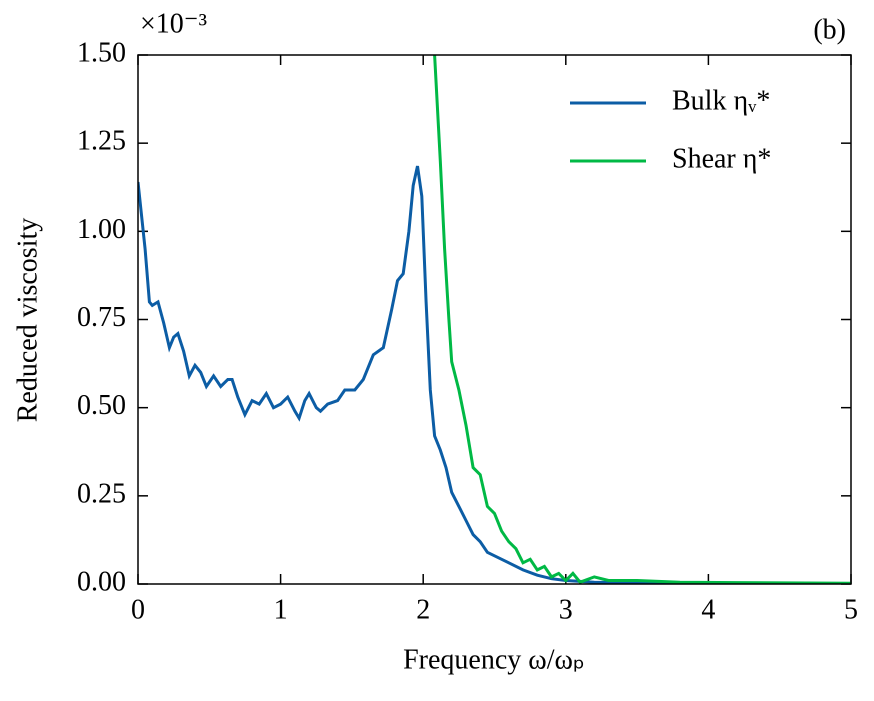 The width and height of the screenshot is (874, 701). Describe the element at coordinates (101, 229) in the screenshot. I see `y-tick-label: 1.00` at that location.